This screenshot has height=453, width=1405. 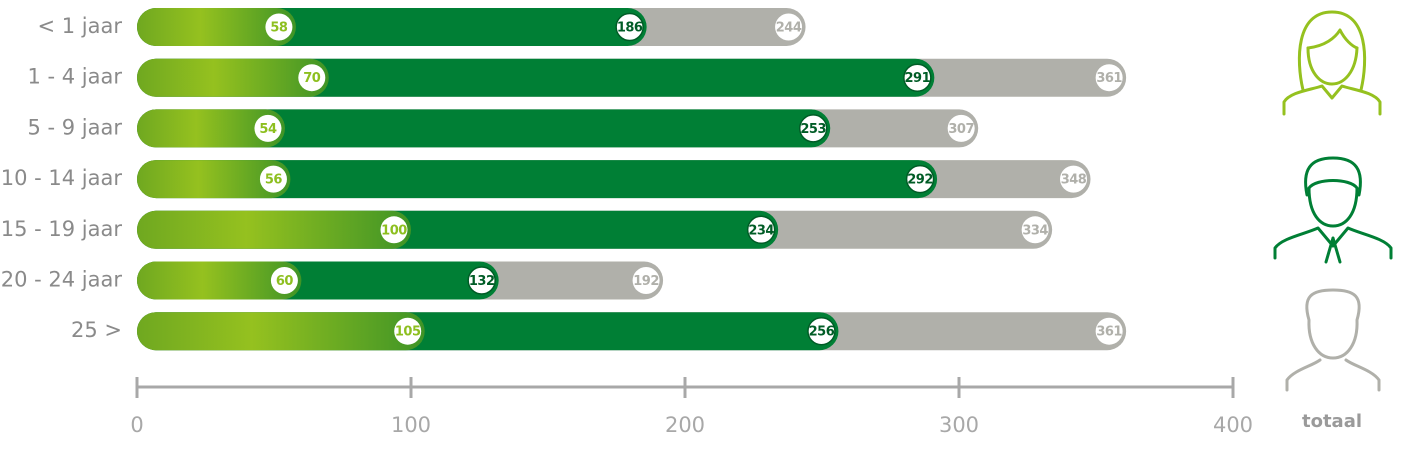 I want to click on x-tick-label: 0, so click(x=136, y=425).